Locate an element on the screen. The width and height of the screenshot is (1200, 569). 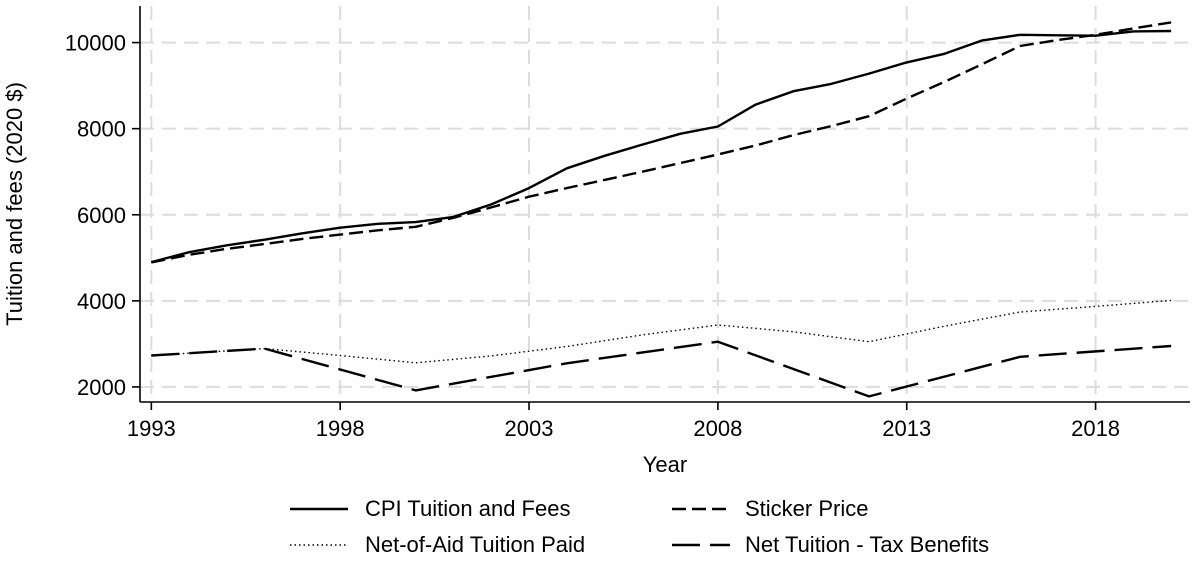
x-tick-label: 1998 is located at coordinates (340, 428).